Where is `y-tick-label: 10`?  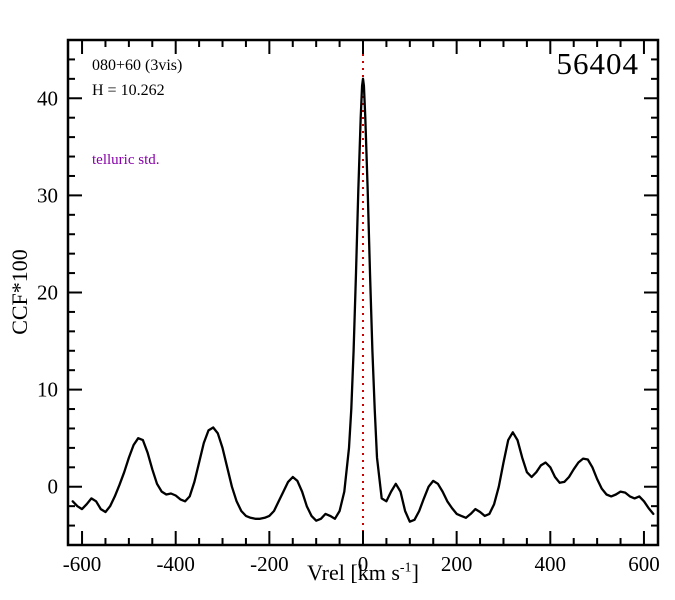
y-tick-label: 10 is located at coordinates (47, 390).